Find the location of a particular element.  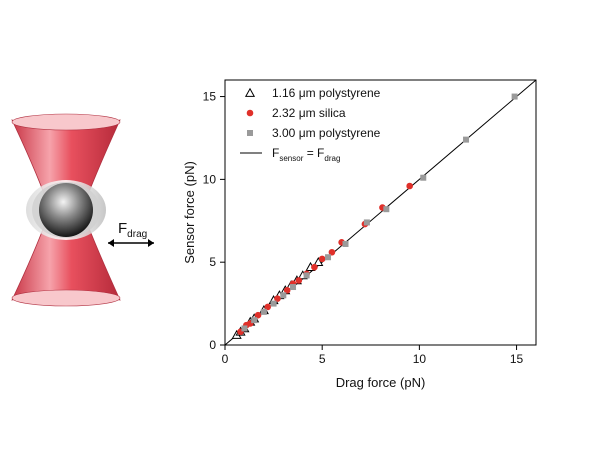

trapped-bead is located at coordinates (66, 210).